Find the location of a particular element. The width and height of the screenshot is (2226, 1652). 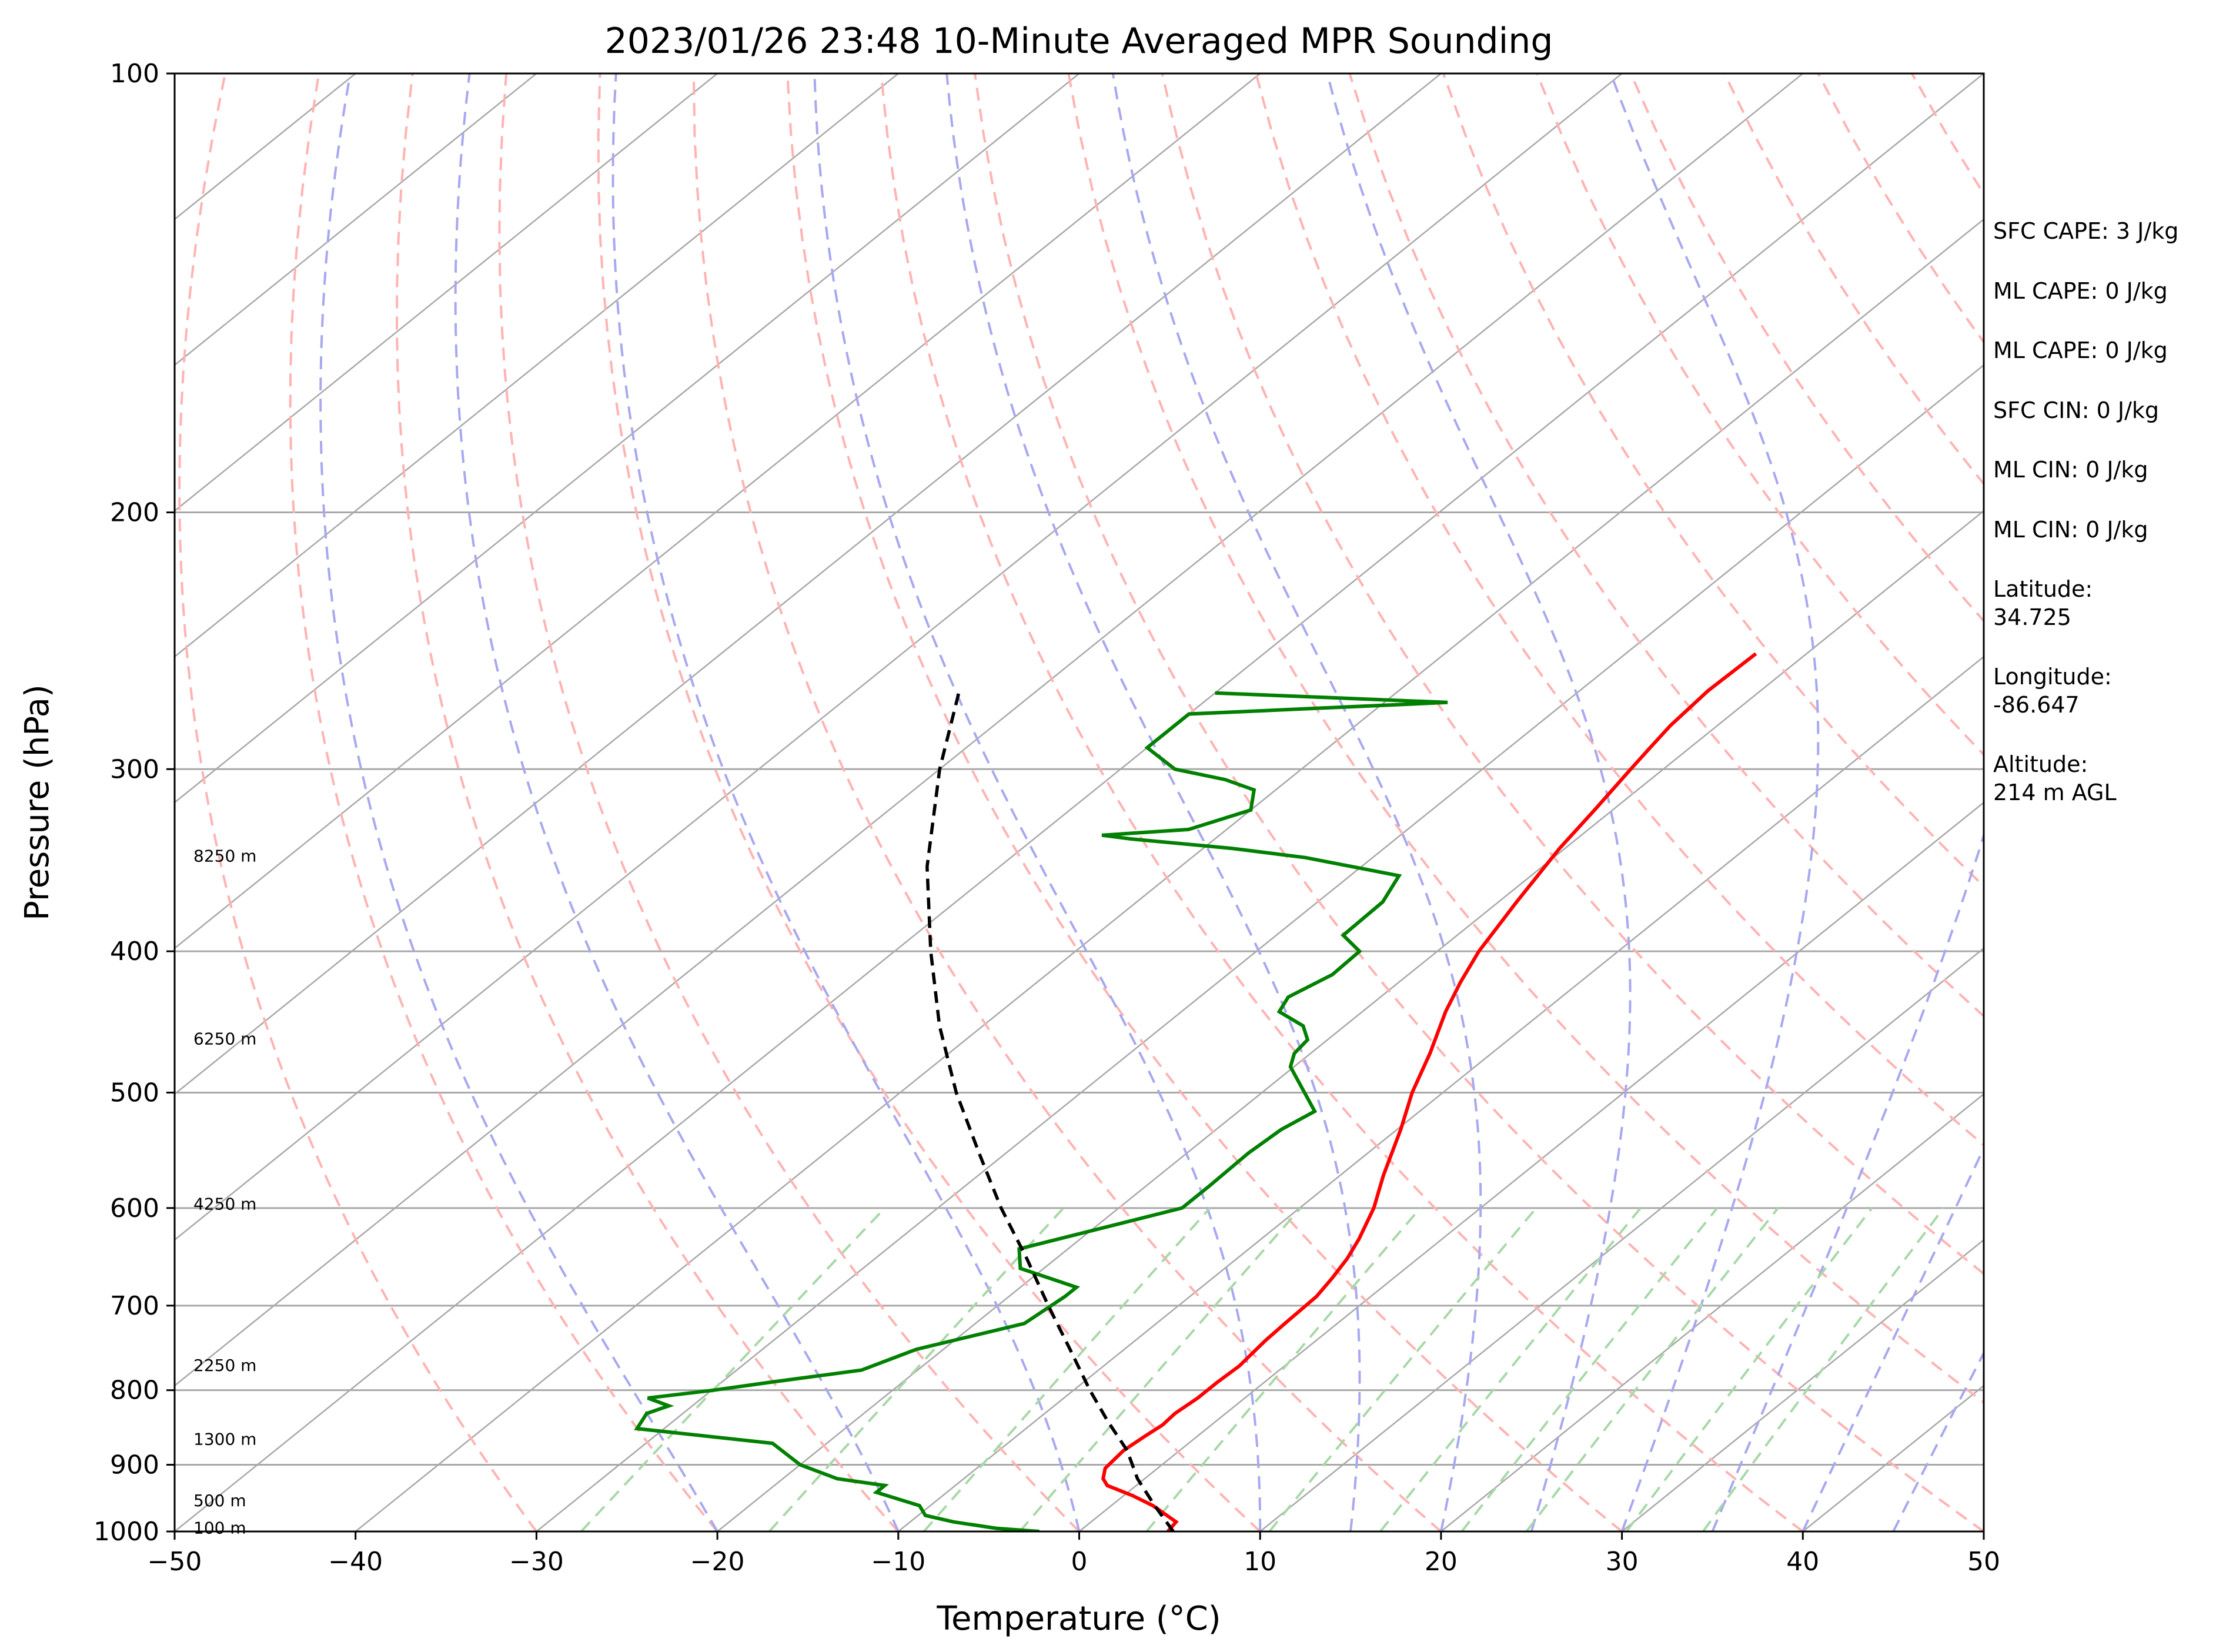

height-label: 1300 m is located at coordinates (224, 1440).